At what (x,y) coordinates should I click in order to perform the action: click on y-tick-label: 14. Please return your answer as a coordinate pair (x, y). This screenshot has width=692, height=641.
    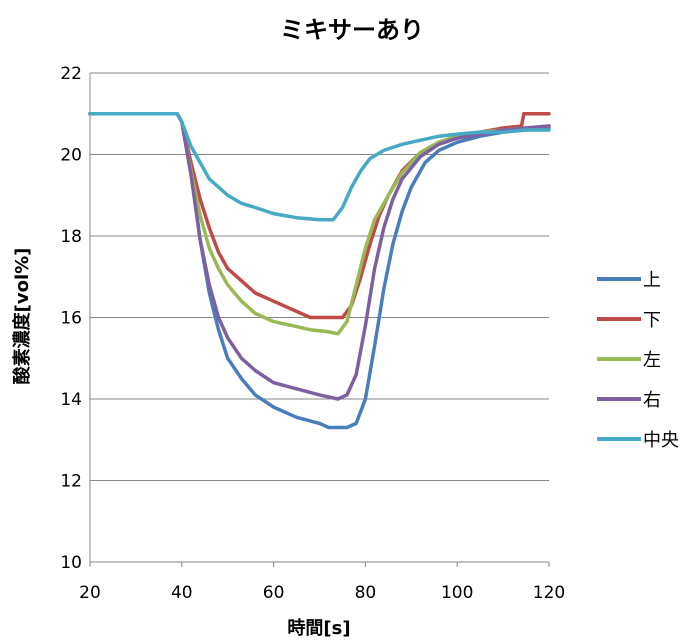
    Looking at the image, I should click on (71, 400).